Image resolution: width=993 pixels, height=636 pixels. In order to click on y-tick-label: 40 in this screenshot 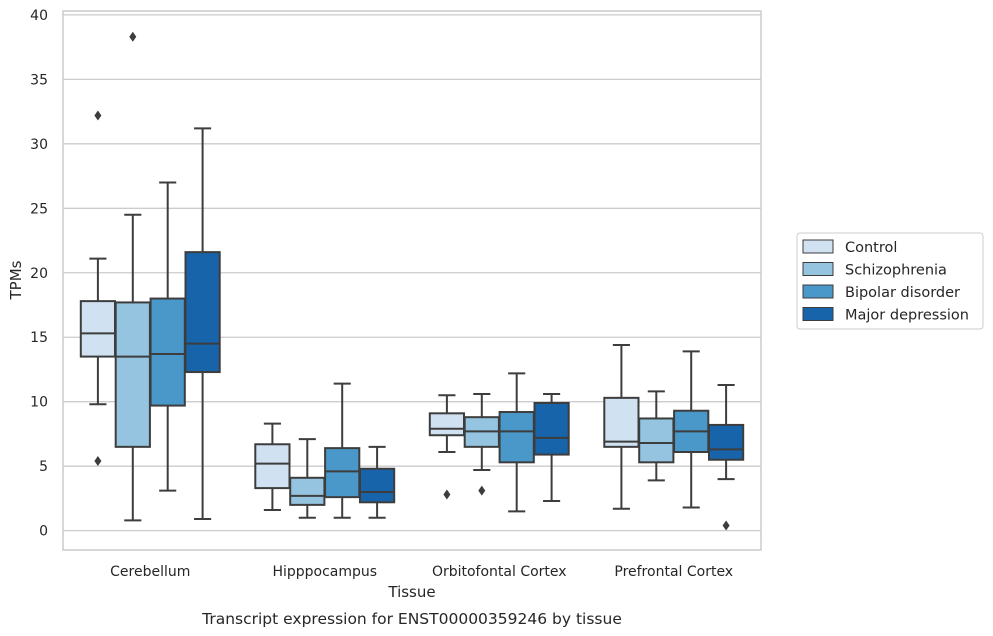, I will do `click(39, 16)`.